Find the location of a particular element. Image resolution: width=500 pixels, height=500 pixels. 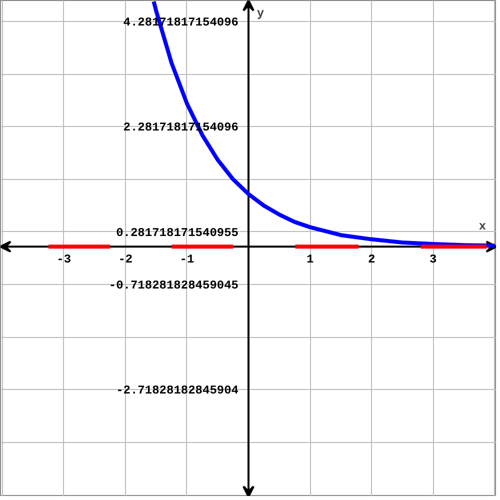

y-axis-title: y is located at coordinates (260, 13).